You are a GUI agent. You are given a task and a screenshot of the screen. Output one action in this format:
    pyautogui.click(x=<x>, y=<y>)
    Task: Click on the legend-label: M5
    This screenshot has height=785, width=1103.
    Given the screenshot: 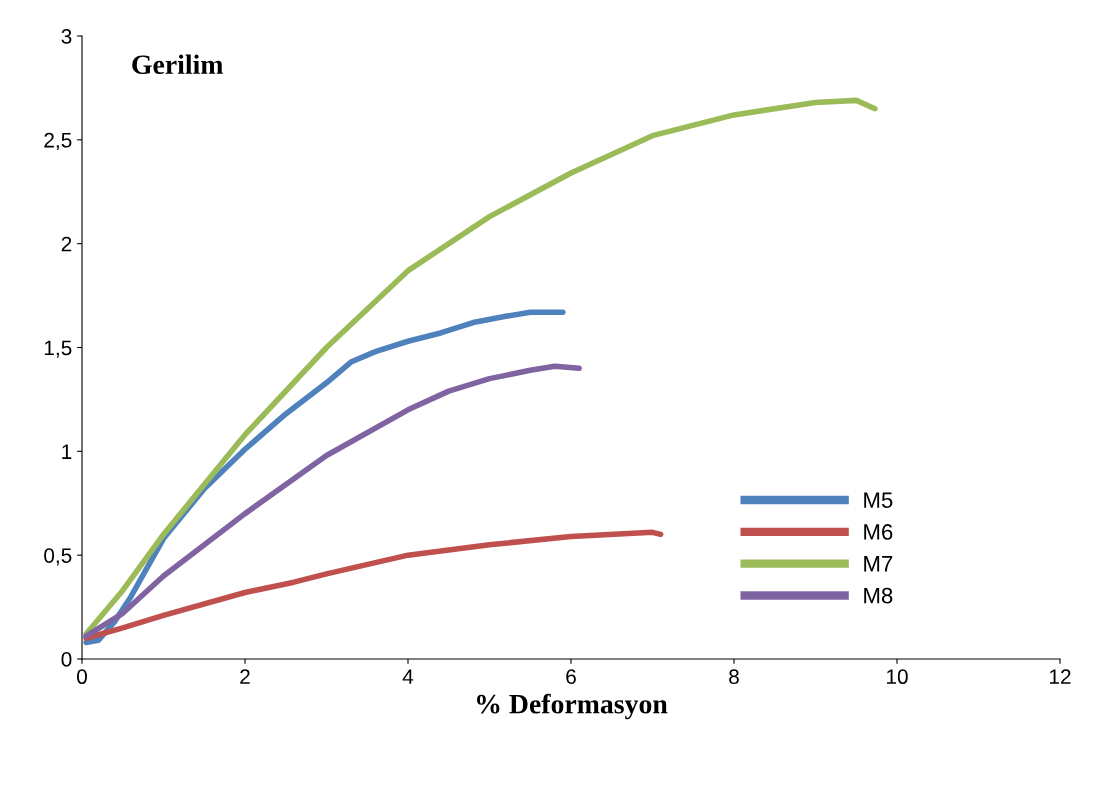 What is the action you would take?
    pyautogui.click(x=878, y=500)
    